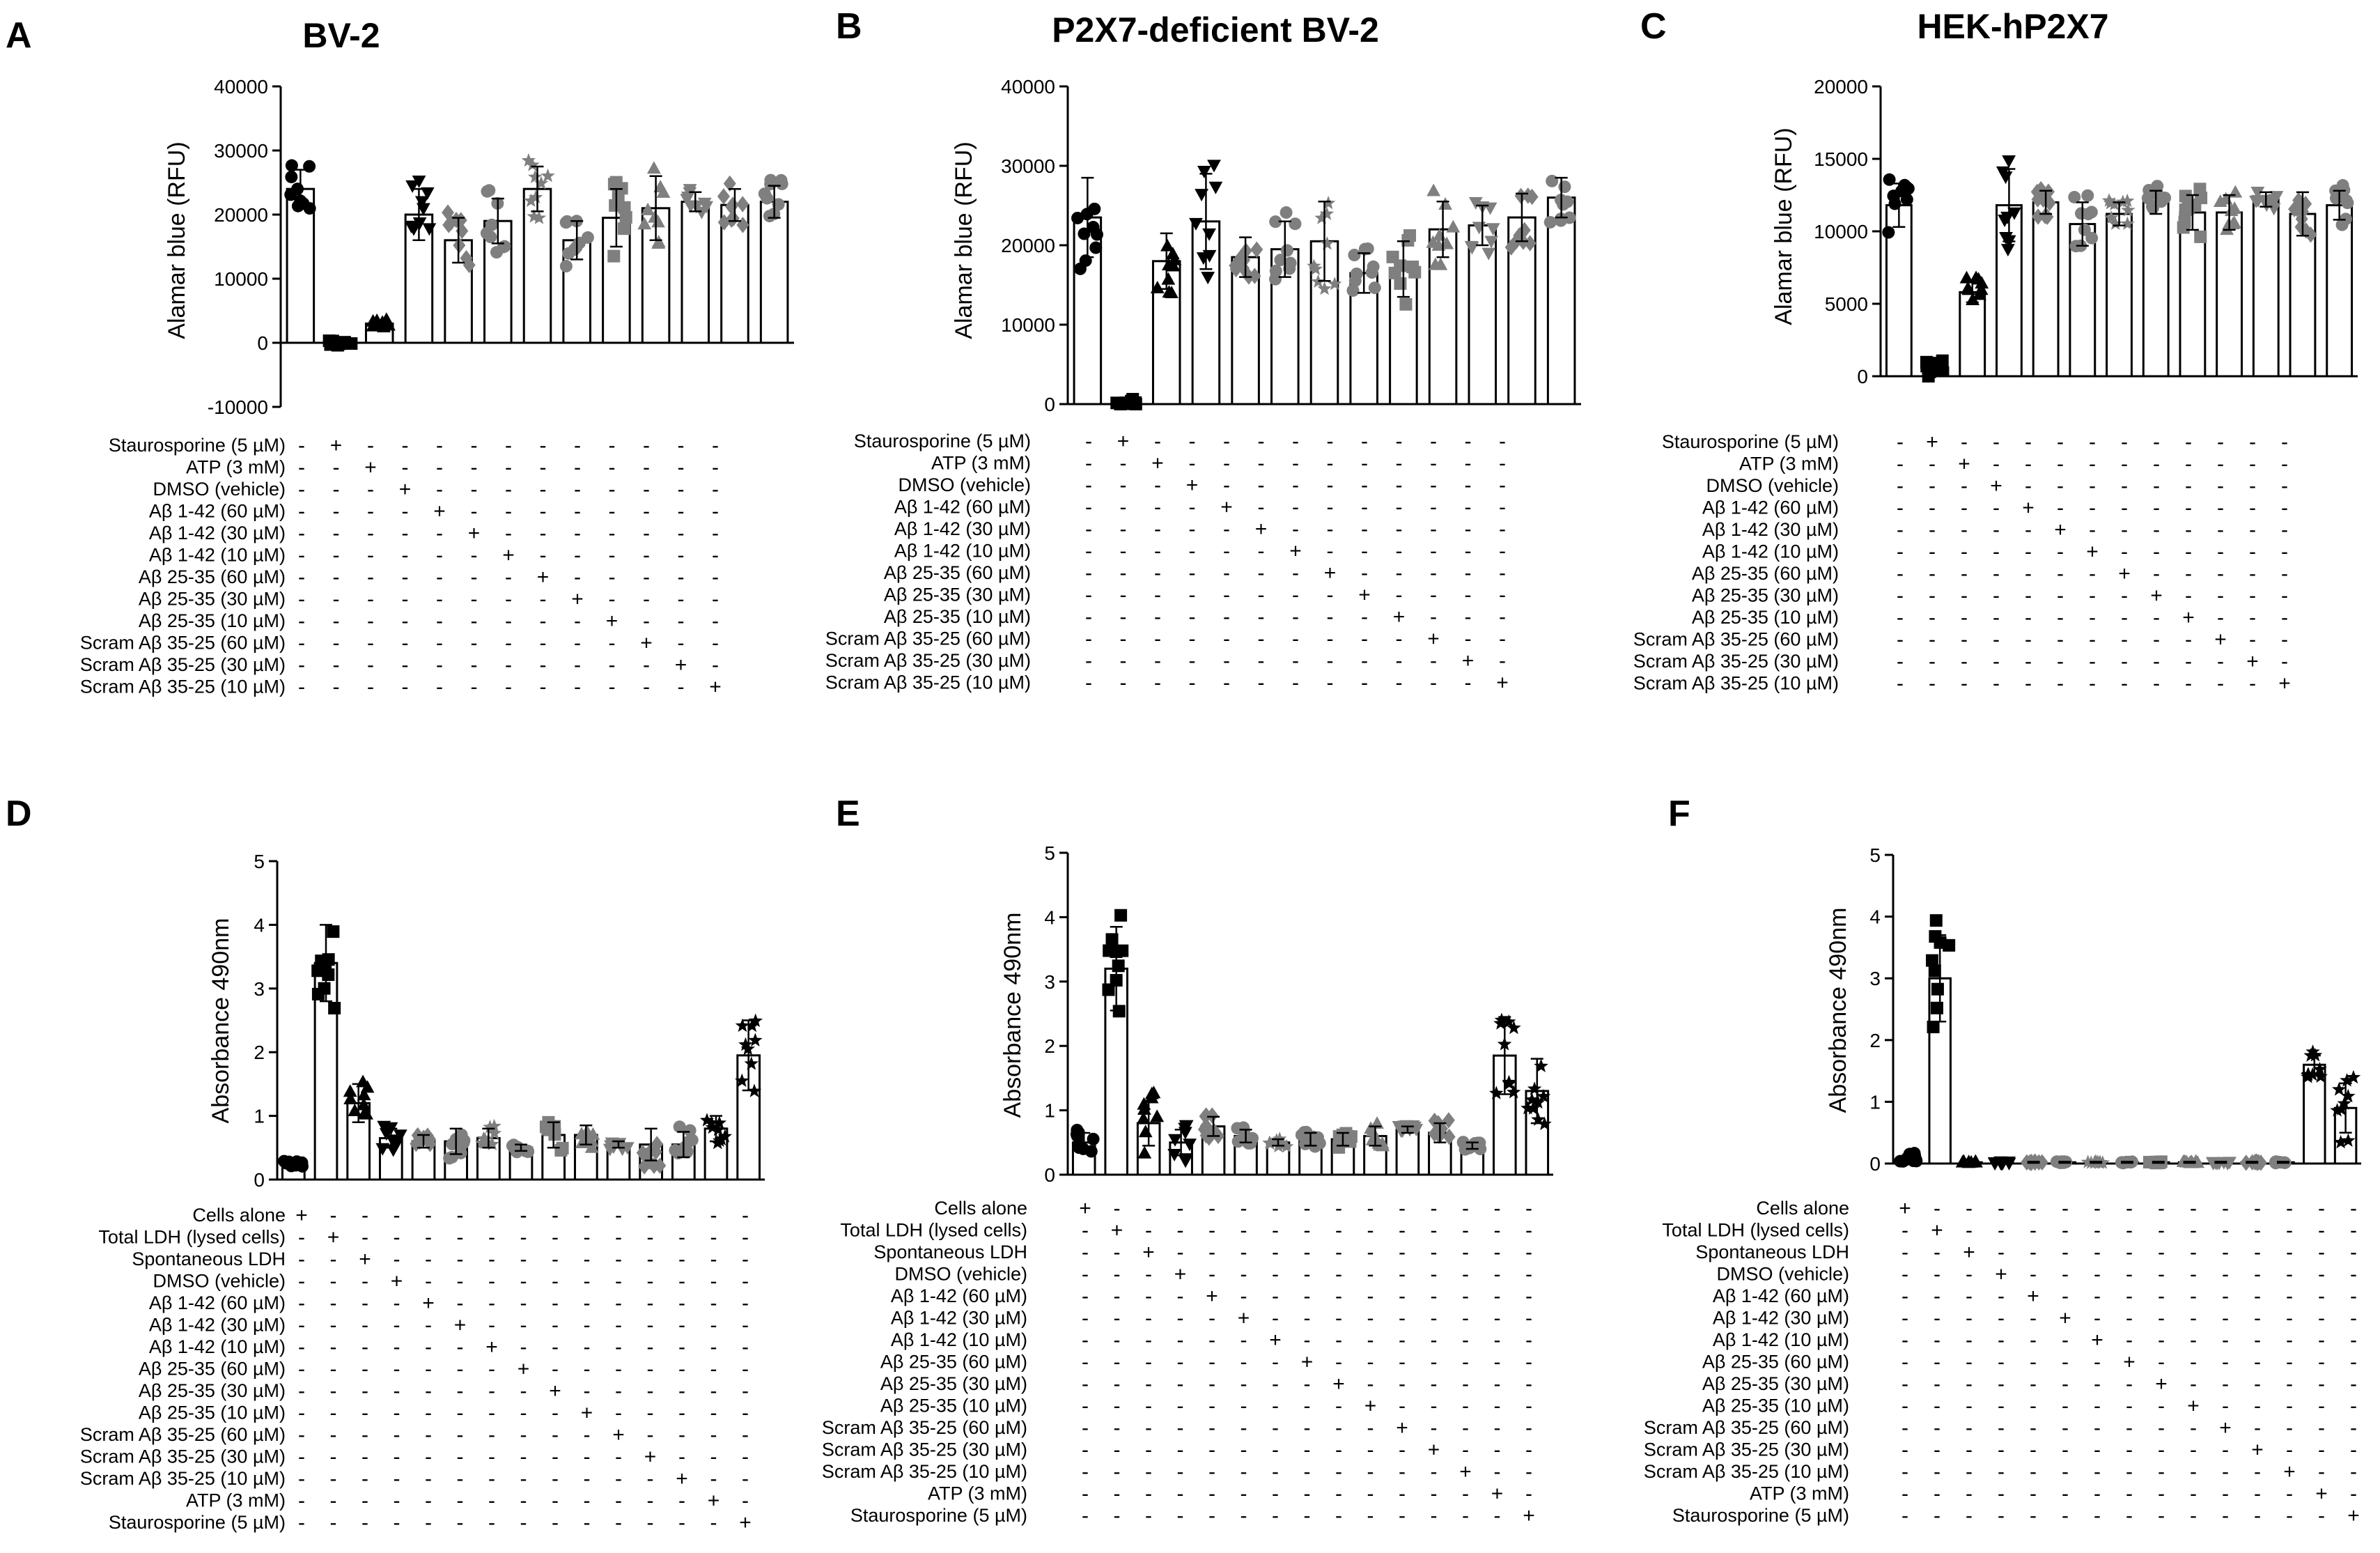  I want to click on y-tick-label: 2, so click(1049, 1046).